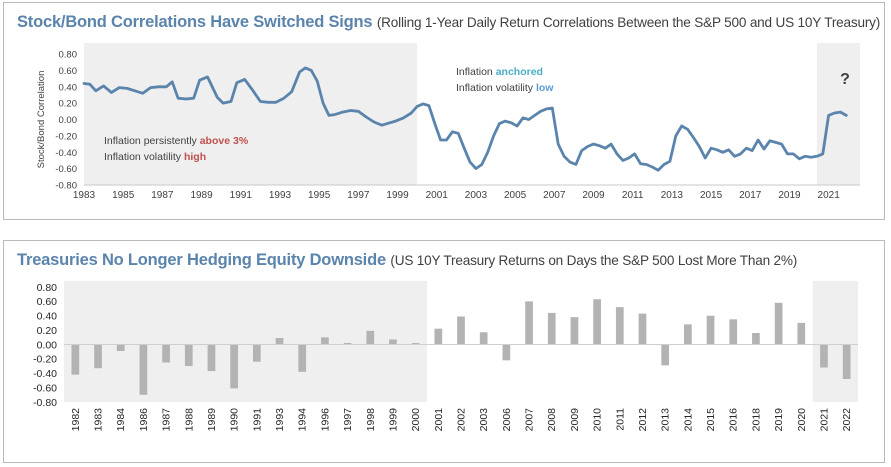 Image resolution: width=891 pixels, height=467 pixels. Describe the element at coordinates (211, 358) in the screenshot. I see `bar-1989` at that location.